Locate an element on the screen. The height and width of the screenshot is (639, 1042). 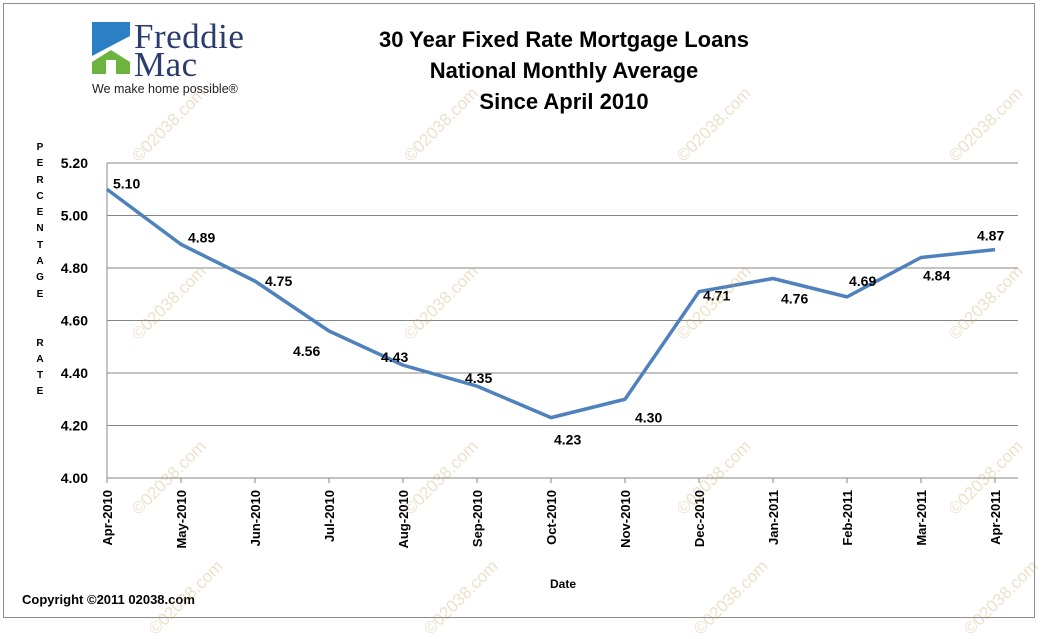
data-label: 4.84 is located at coordinates (936, 276).